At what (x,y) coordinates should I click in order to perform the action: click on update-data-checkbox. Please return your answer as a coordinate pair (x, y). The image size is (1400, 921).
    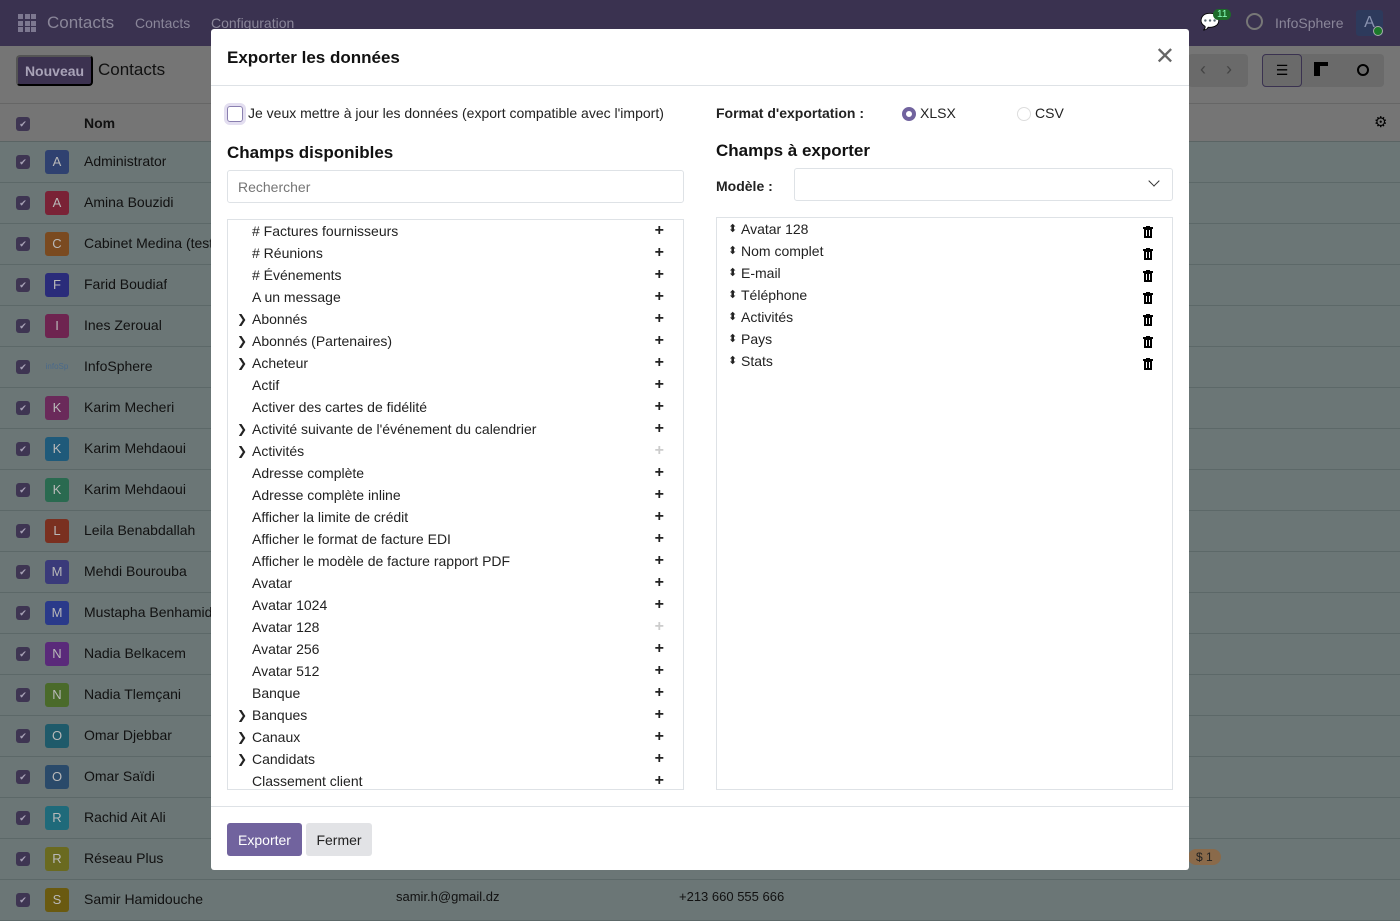
    Looking at the image, I should click on (235, 114).